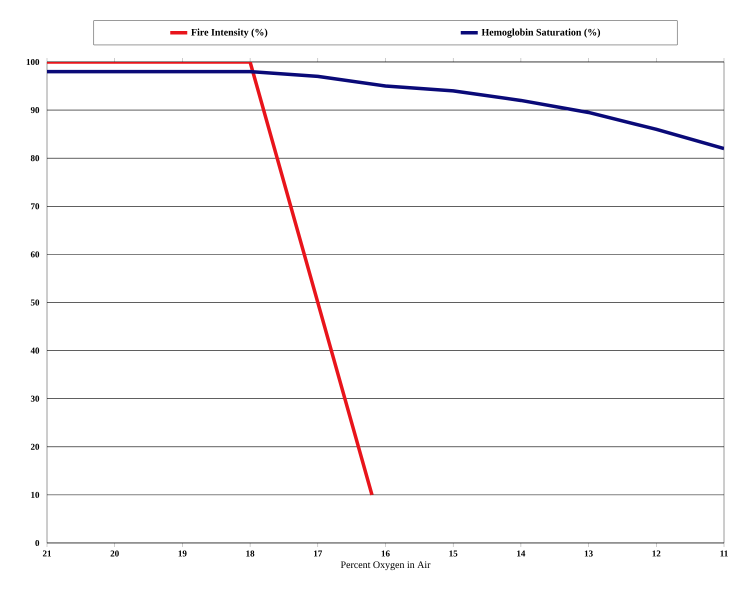  Describe the element at coordinates (35, 158) in the screenshot. I see `y-tick-label: 80` at that location.